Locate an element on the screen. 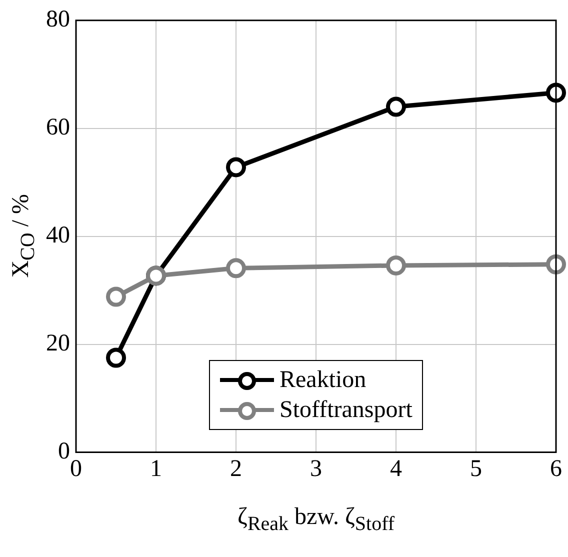  y-tick-label: 60 is located at coordinates (58, 127).